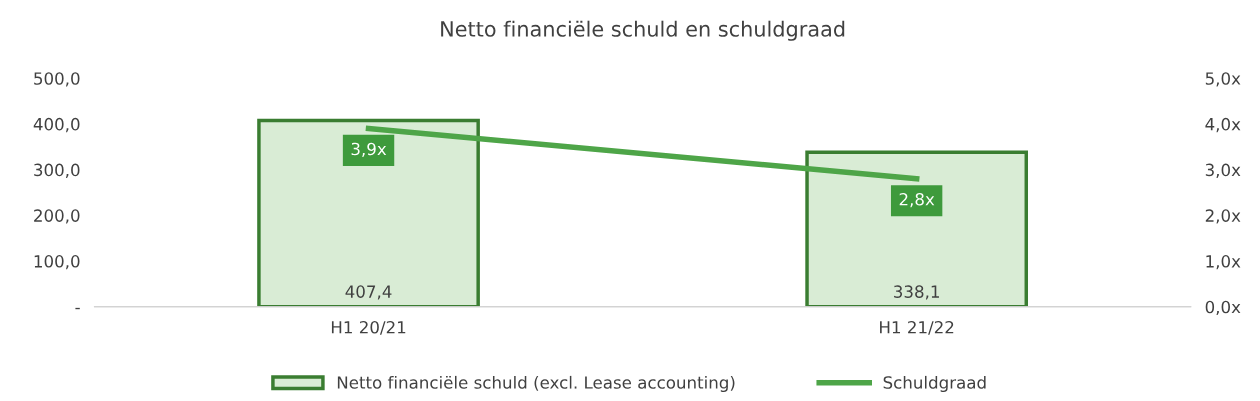 The image size is (1260, 401). Describe the element at coordinates (536, 384) in the screenshot. I see `legend-label: Netto financiële schuld (excl. Lease accounting)` at that location.